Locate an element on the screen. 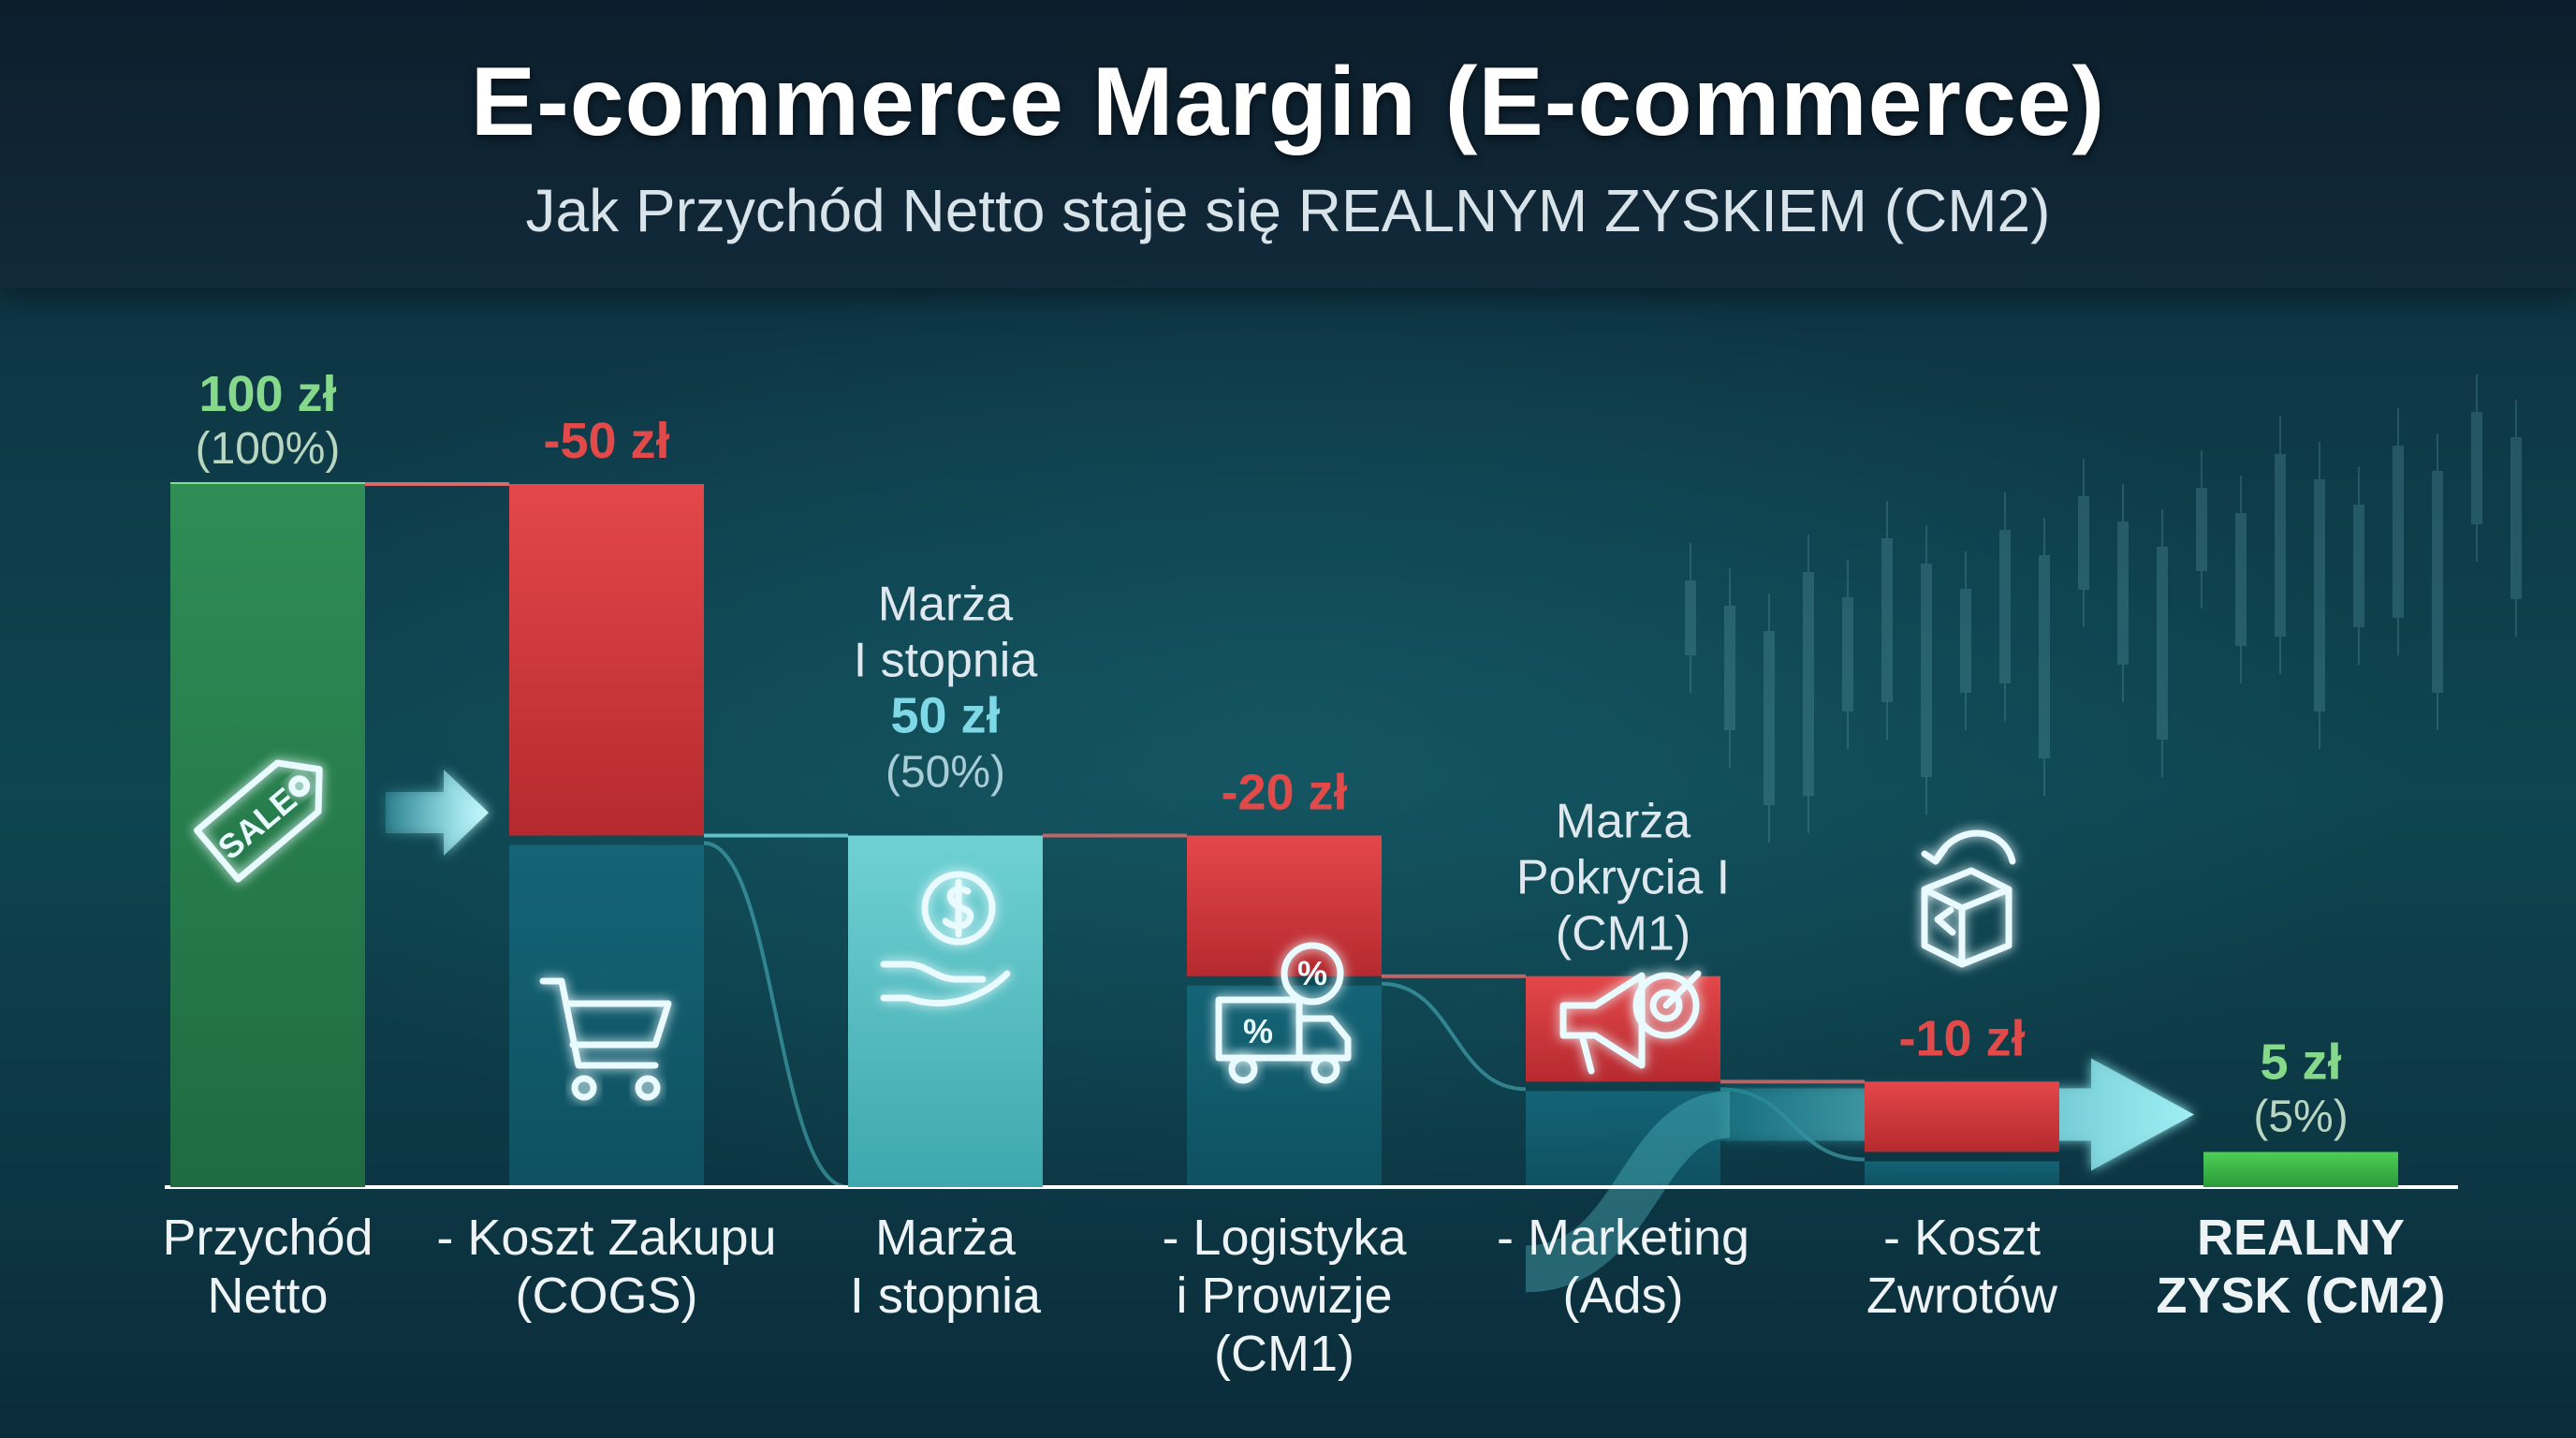  x-tick-label: - Marketing is located at coordinates (1623, 1238).